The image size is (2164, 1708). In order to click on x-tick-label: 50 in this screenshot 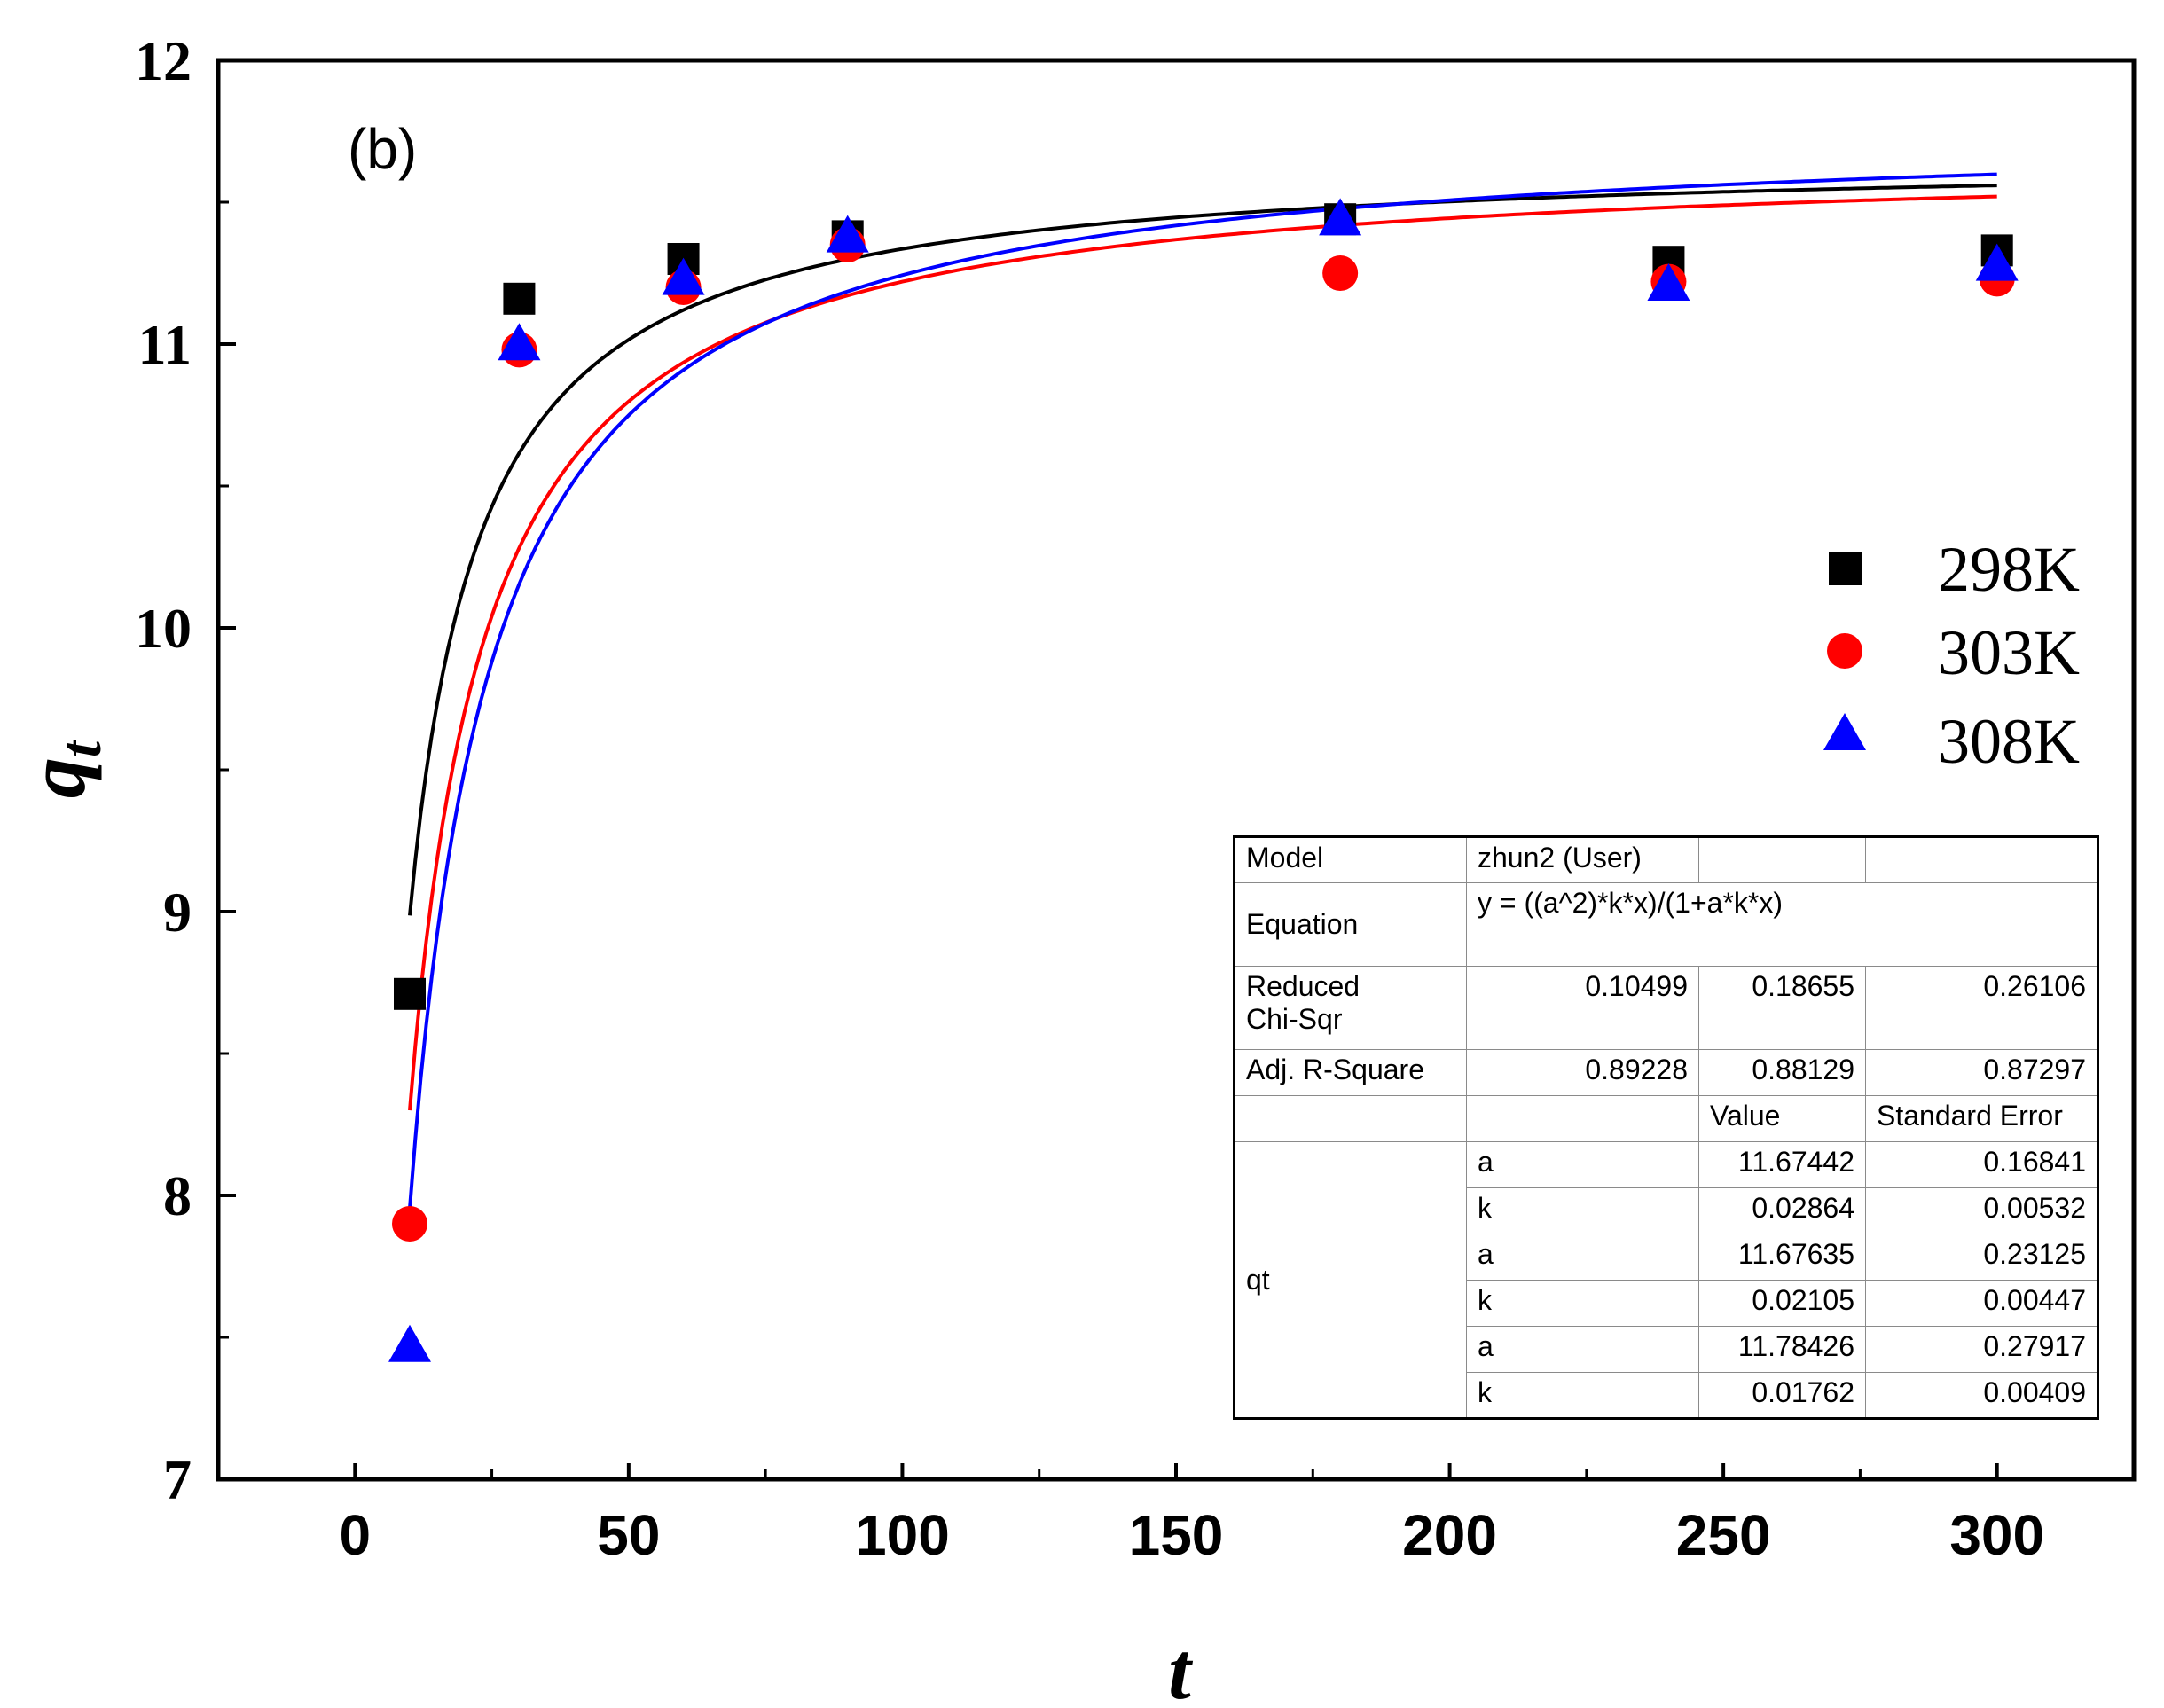, I will do `click(628, 1535)`.